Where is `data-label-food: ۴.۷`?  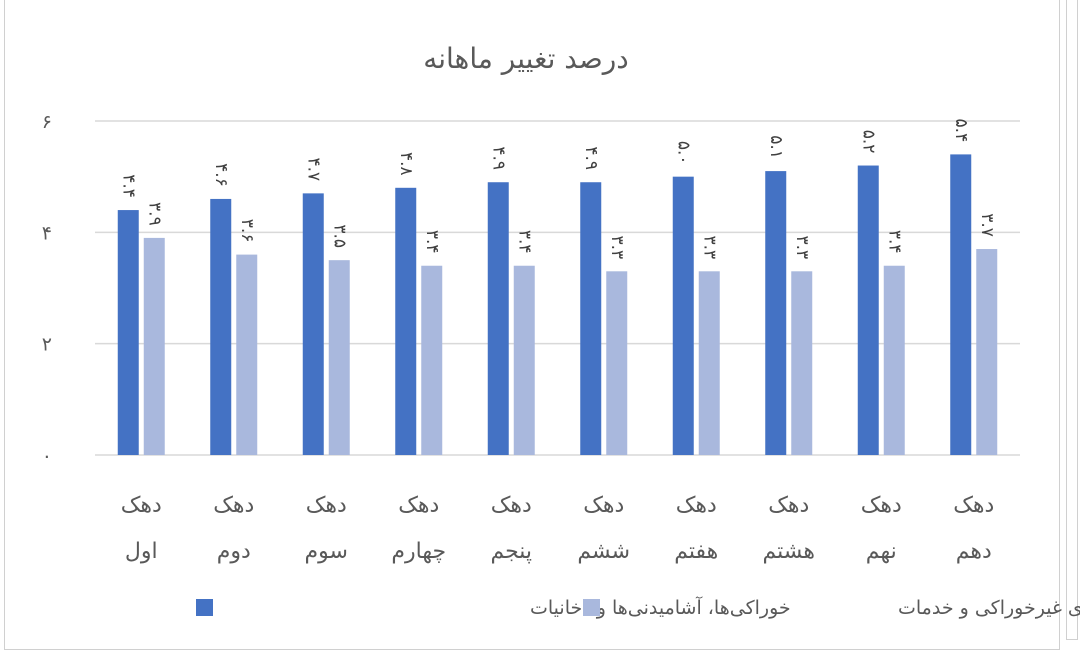 data-label-food: ۴.۷ is located at coordinates (313, 170).